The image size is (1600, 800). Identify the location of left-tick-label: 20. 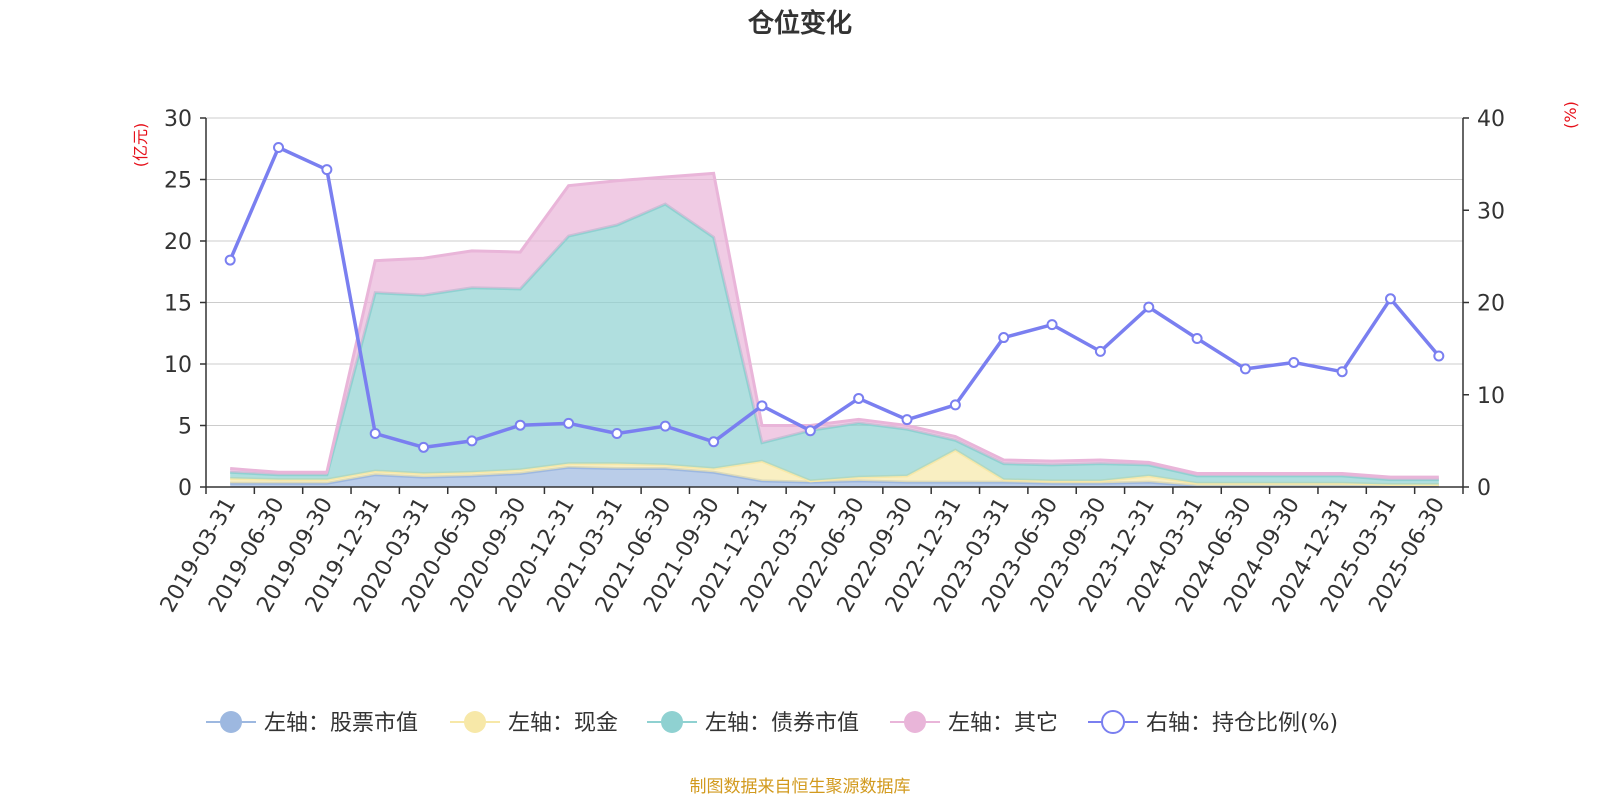
(178, 242).